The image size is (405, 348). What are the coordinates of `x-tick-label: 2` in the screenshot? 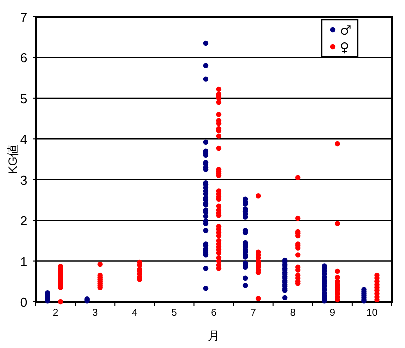 It's located at (55, 313).